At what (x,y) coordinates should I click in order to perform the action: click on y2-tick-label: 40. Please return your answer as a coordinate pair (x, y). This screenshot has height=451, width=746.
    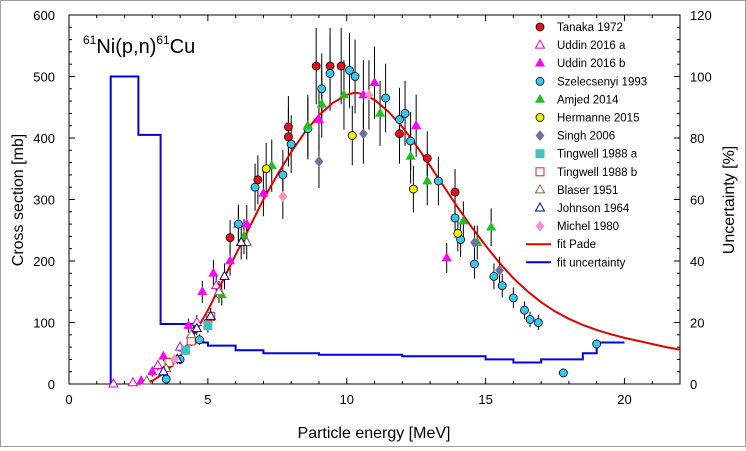
    Looking at the image, I should click on (697, 261).